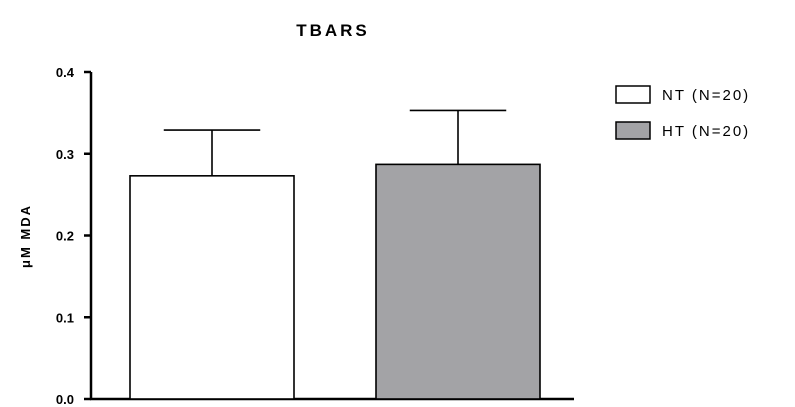 The height and width of the screenshot is (407, 795). Describe the element at coordinates (65, 317) in the screenshot. I see `y-tick-label: 0.1` at that location.